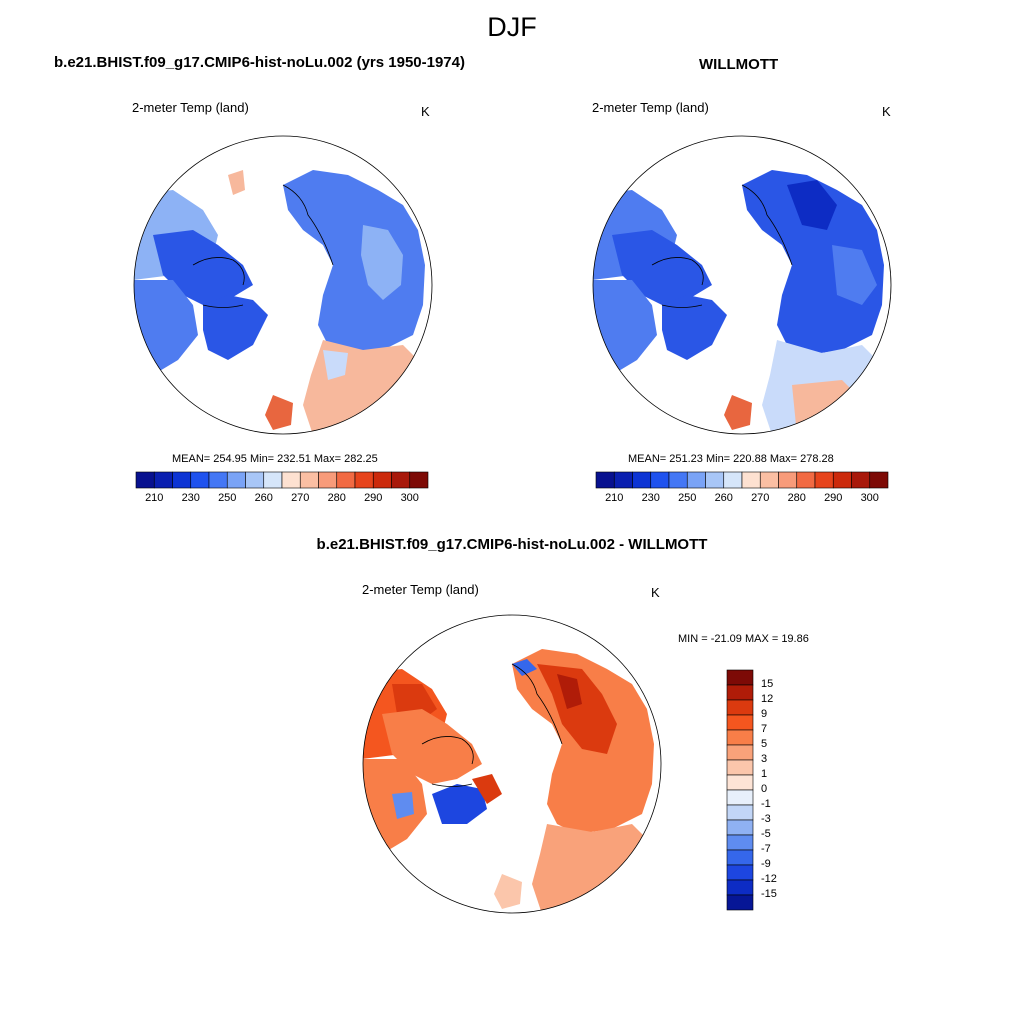 The image size is (1024, 1024). I want to click on colorbar-tick-label: -3, so click(766, 819).